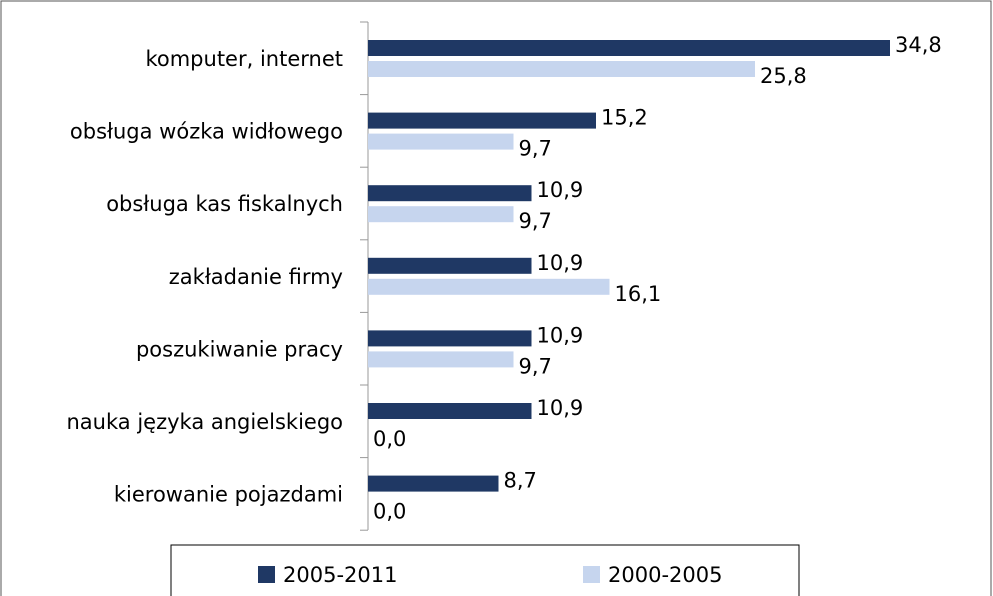 The height and width of the screenshot is (596, 993). What do you see at coordinates (239, 349) in the screenshot?
I see `y-tick-label: poszukiwanie pracy` at bounding box center [239, 349].